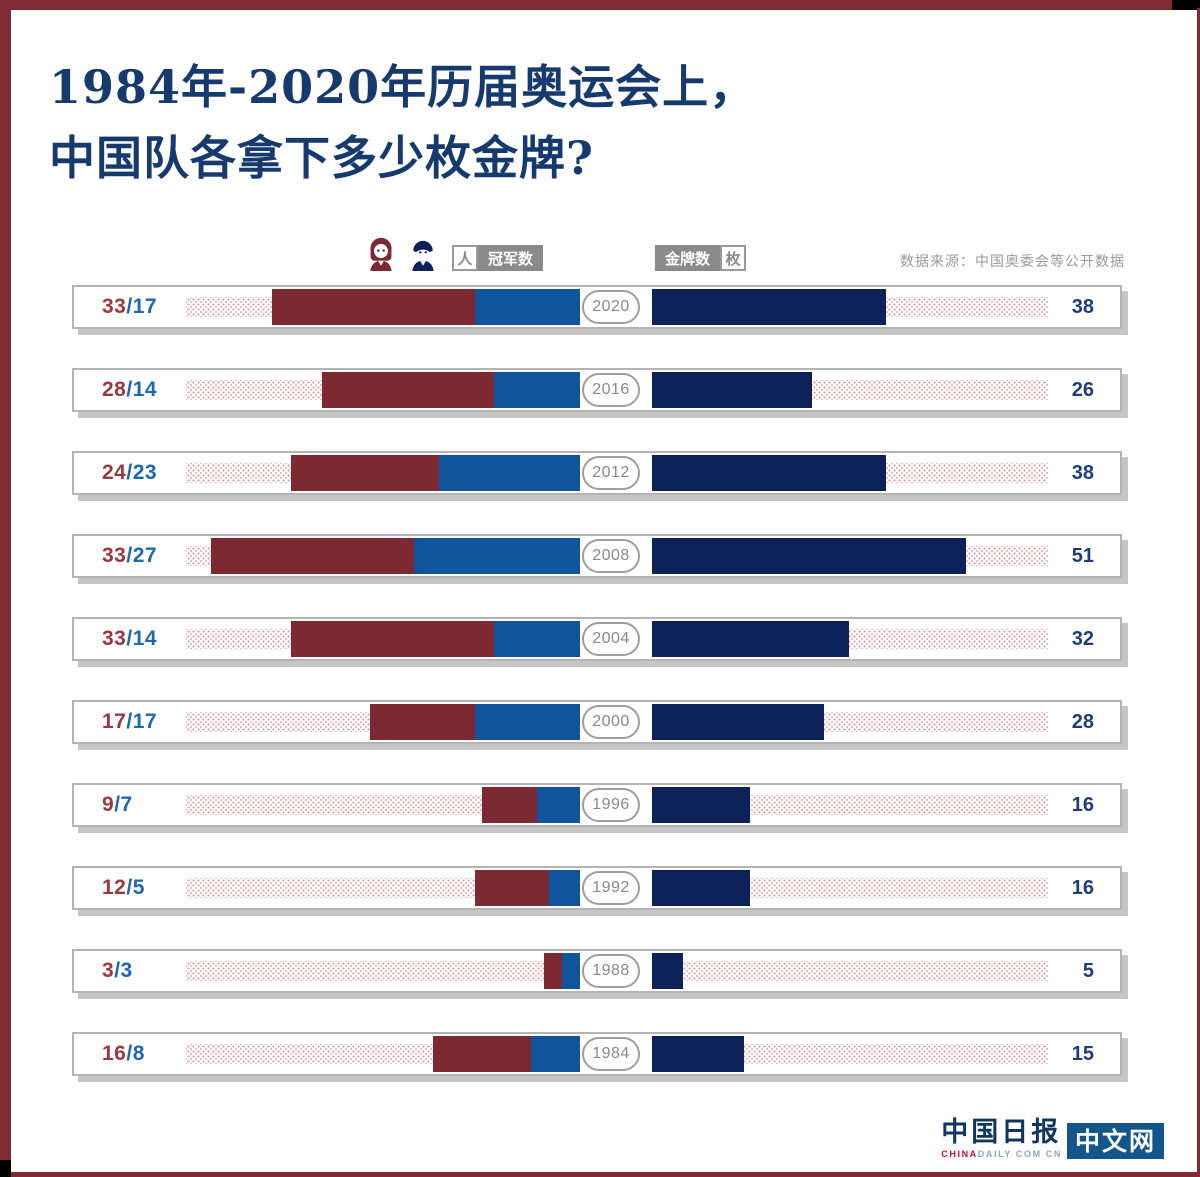 This screenshot has height=1177, width=1200. What do you see at coordinates (1082, 389) in the screenshot?
I see `gold-medals-count: 26` at bounding box center [1082, 389].